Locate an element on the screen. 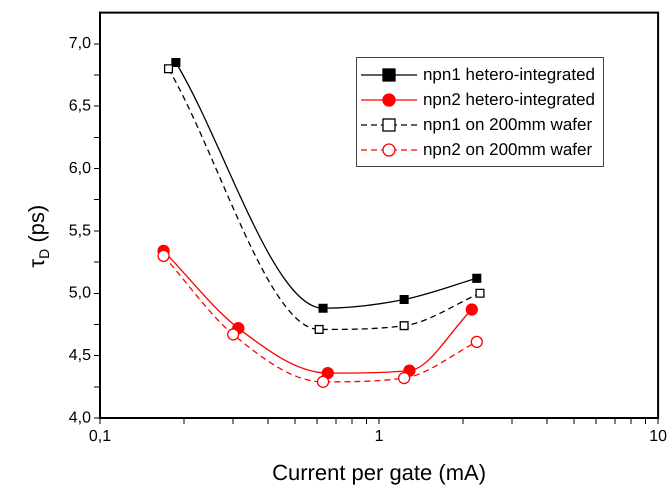 The height and width of the screenshot is (491, 670). x-tick-label: 0,1 is located at coordinates (100, 437).